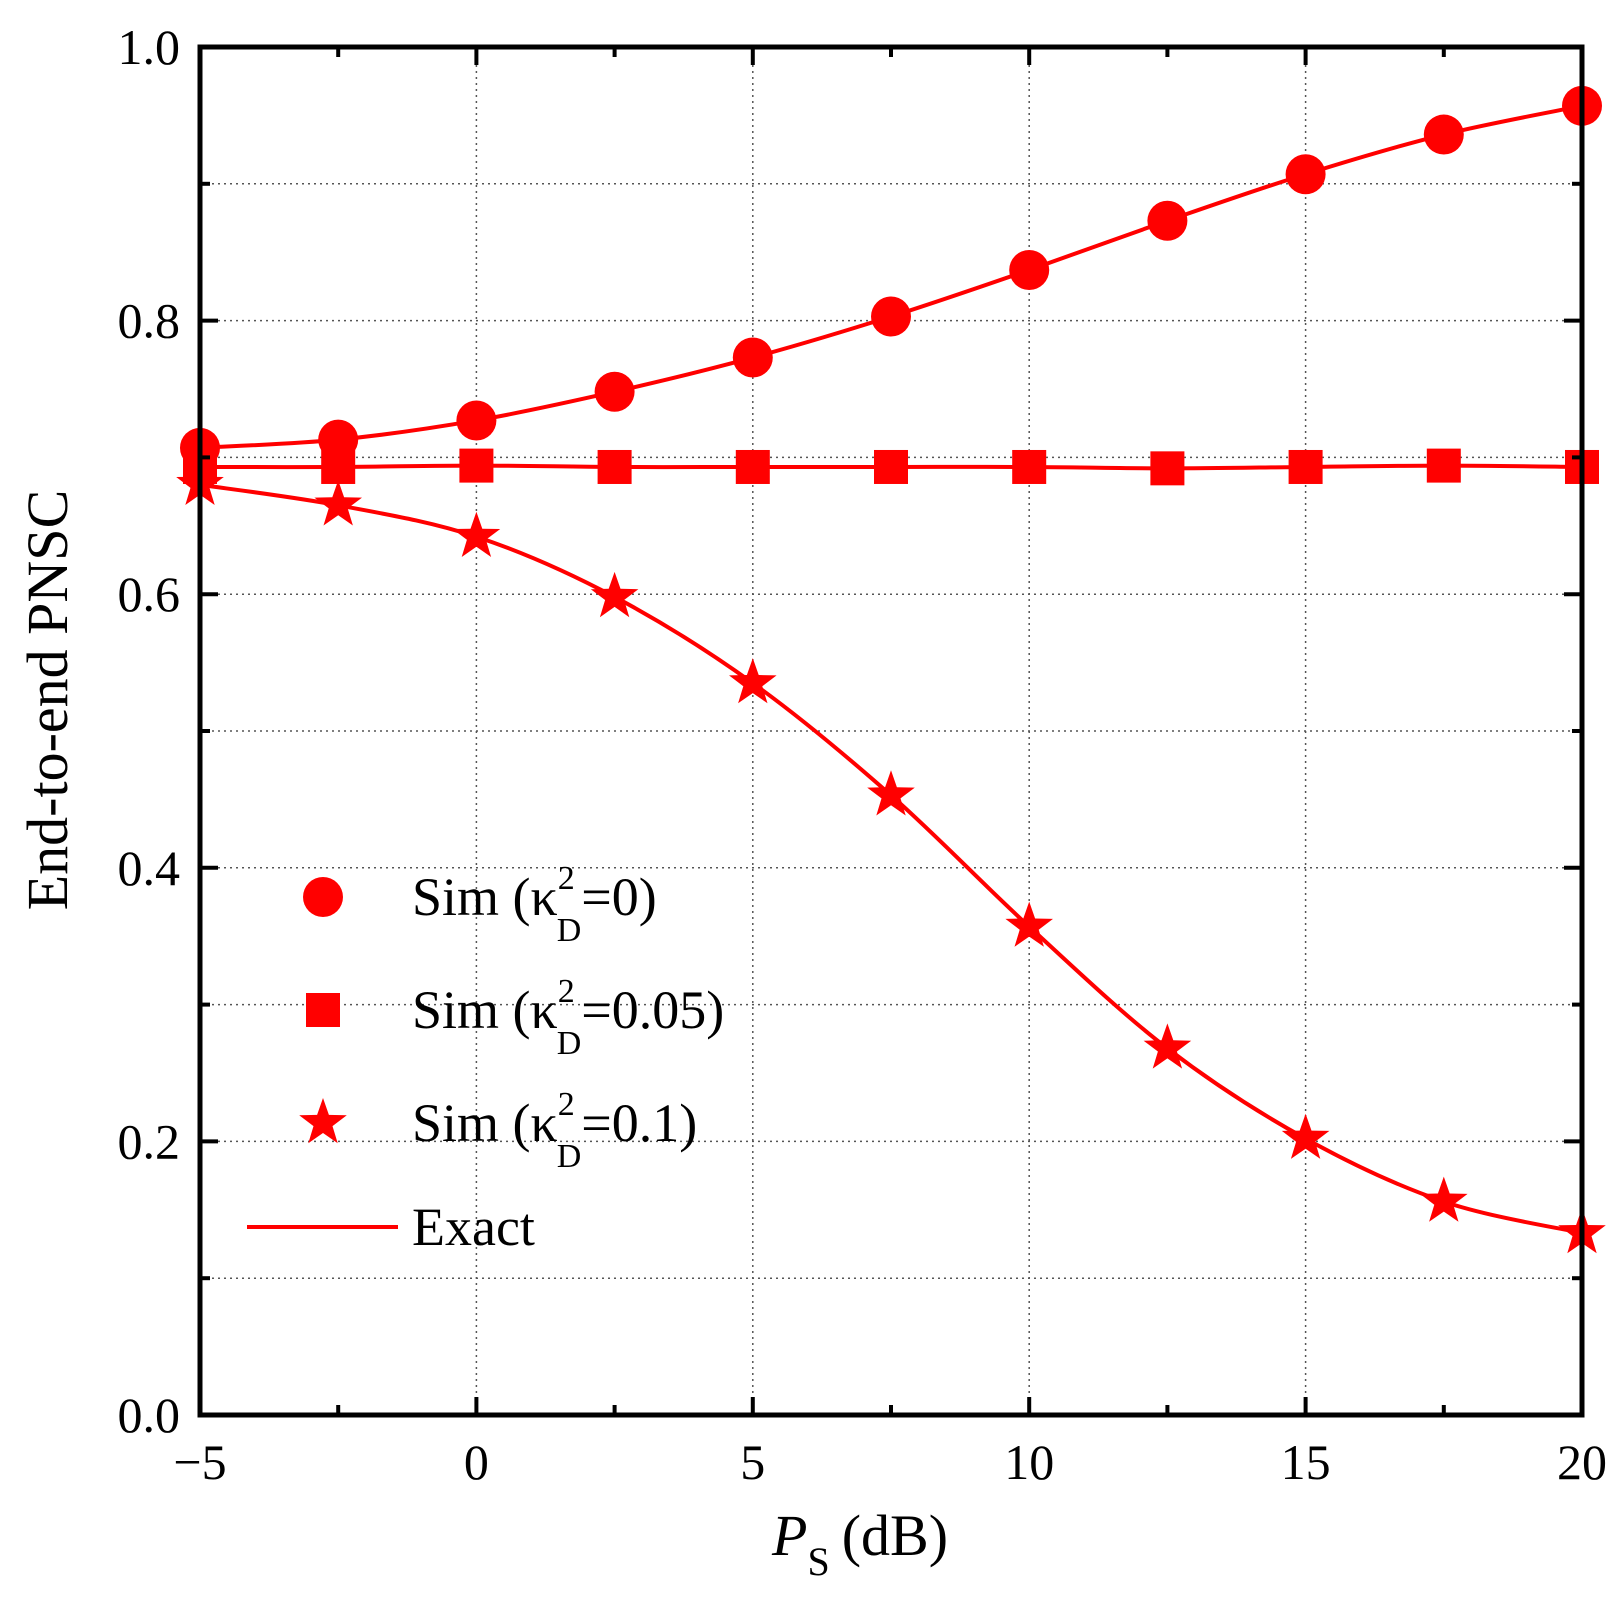 The height and width of the screenshot is (1615, 1622). I want to click on legend-label-star: Sim (κ2 D=0.1), so click(554, 1130).